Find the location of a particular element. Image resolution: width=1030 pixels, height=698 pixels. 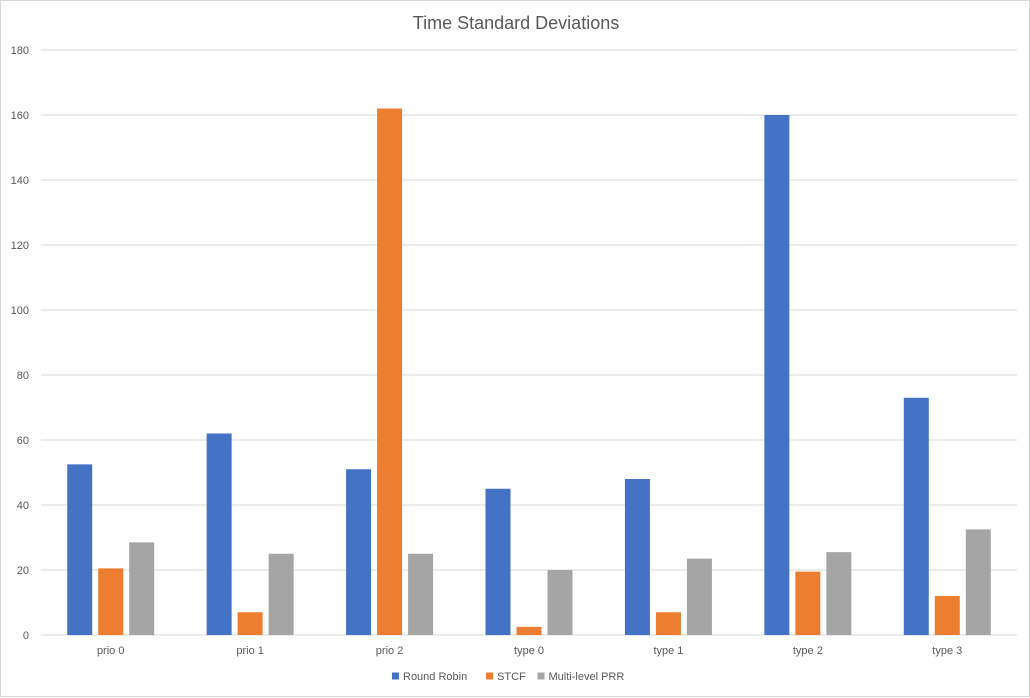

x-tick-label: prio 2 is located at coordinates (390, 651).